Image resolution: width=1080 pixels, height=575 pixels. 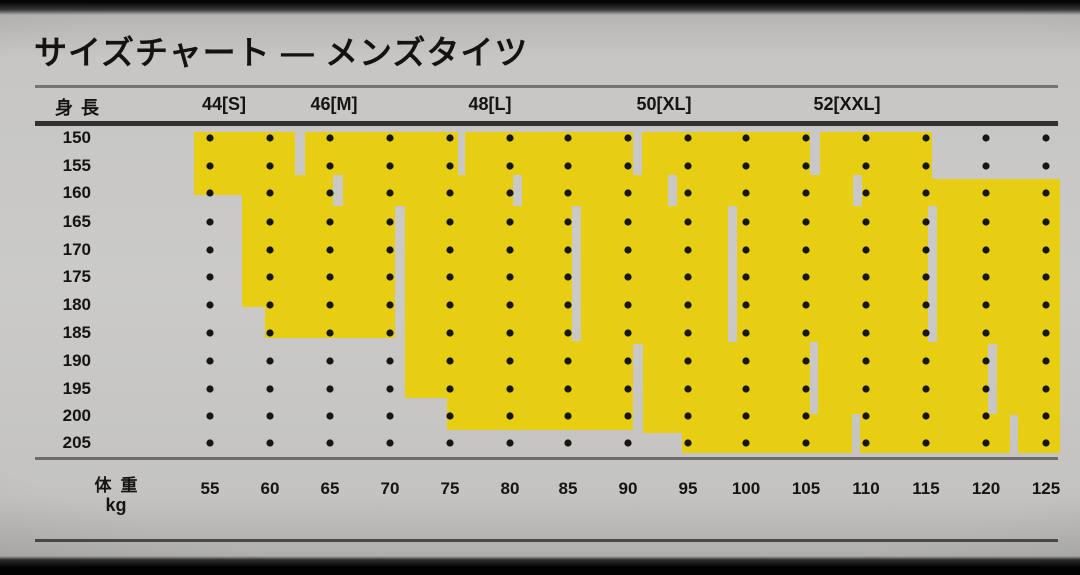 I want to click on height-tick-label: 150, so click(x=76, y=137).